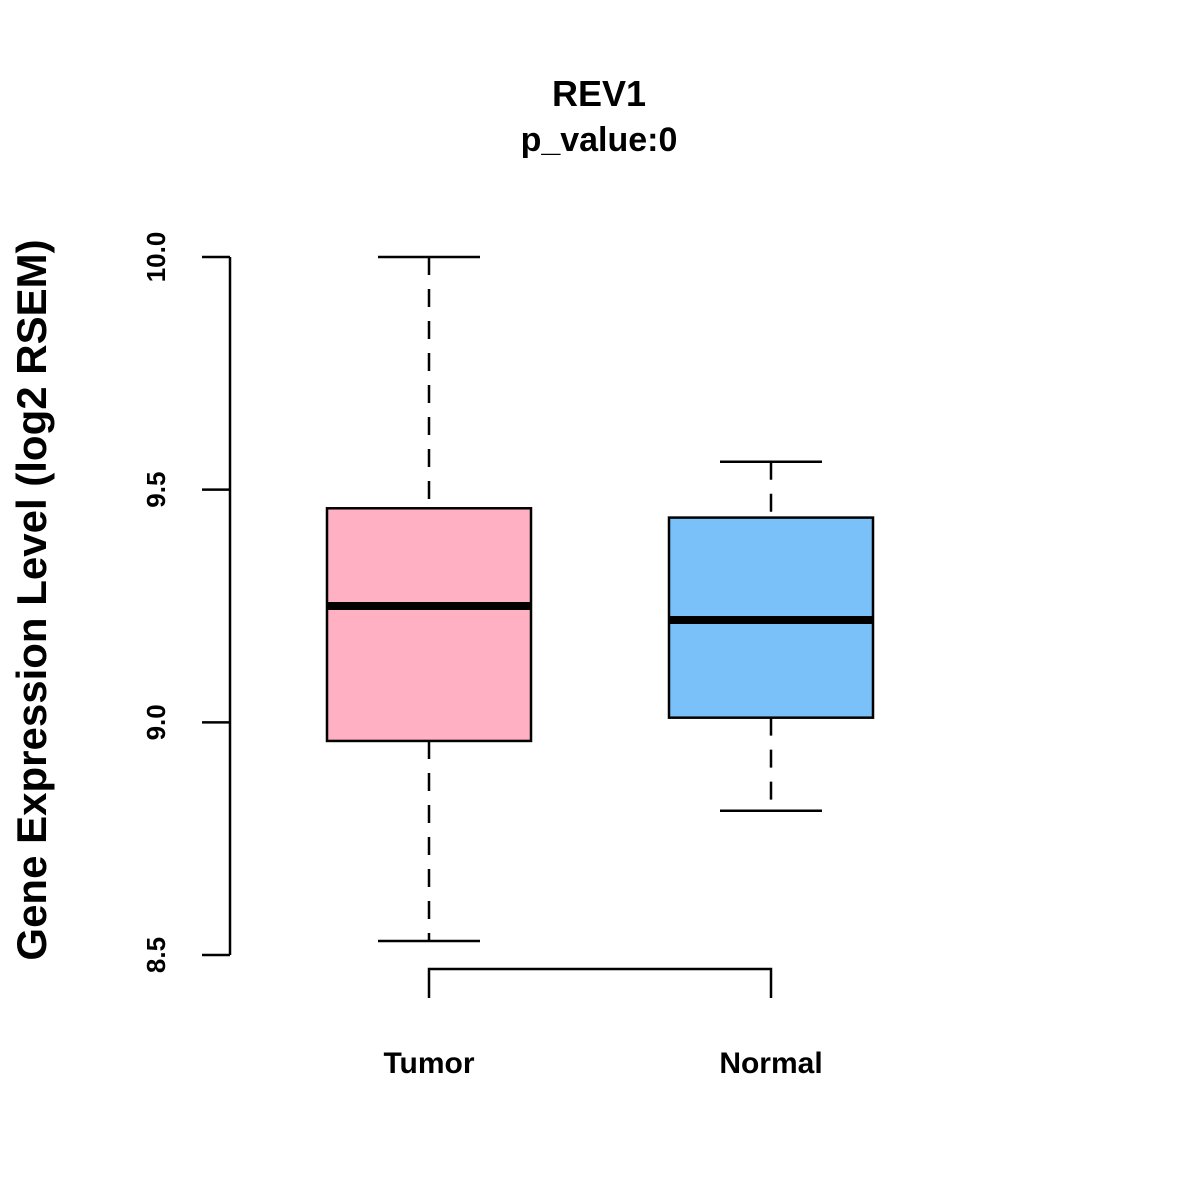 The width and height of the screenshot is (1200, 1200). What do you see at coordinates (186, 602) in the screenshot?
I see `y-axis: 8.5 9.0 9.5 10.0` at bounding box center [186, 602].